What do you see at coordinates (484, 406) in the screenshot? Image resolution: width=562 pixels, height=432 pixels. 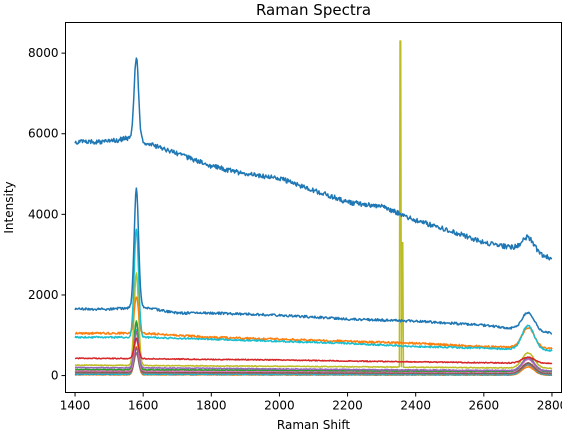 I see `x-tick-label: 2600` at bounding box center [484, 406].